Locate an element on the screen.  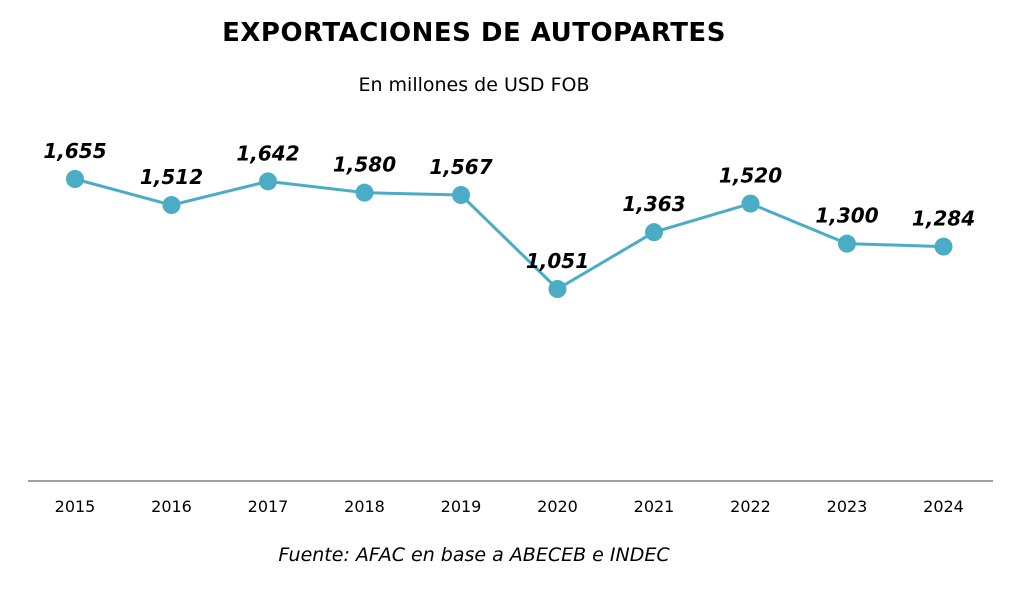
data-point-2024 is located at coordinates (943, 246).